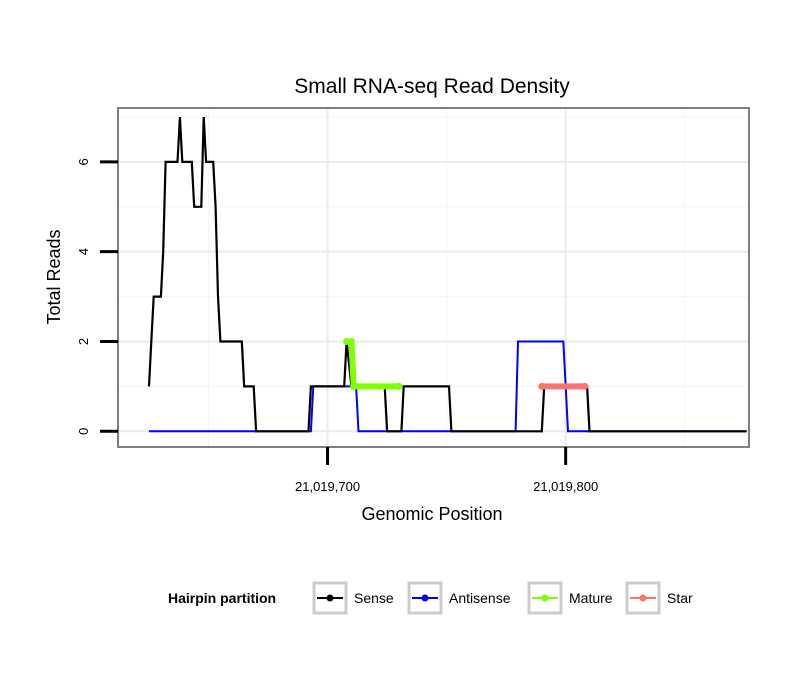  I want to click on legend-label-sense: Sense, so click(374, 598).